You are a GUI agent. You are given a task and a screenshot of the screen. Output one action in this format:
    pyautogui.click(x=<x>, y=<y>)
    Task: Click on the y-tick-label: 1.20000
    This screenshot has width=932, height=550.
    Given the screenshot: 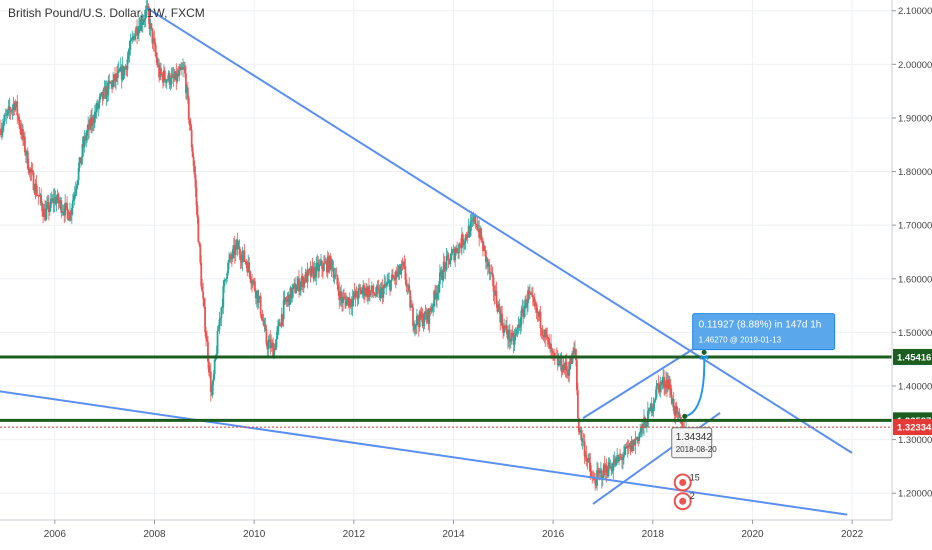 What is the action you would take?
    pyautogui.click(x=915, y=494)
    